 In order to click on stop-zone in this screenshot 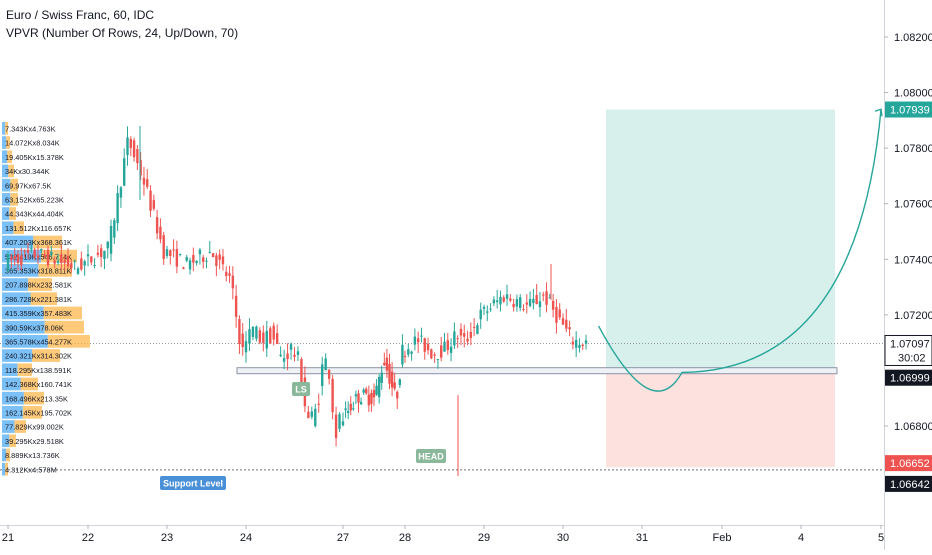, I will do `click(720, 419)`.